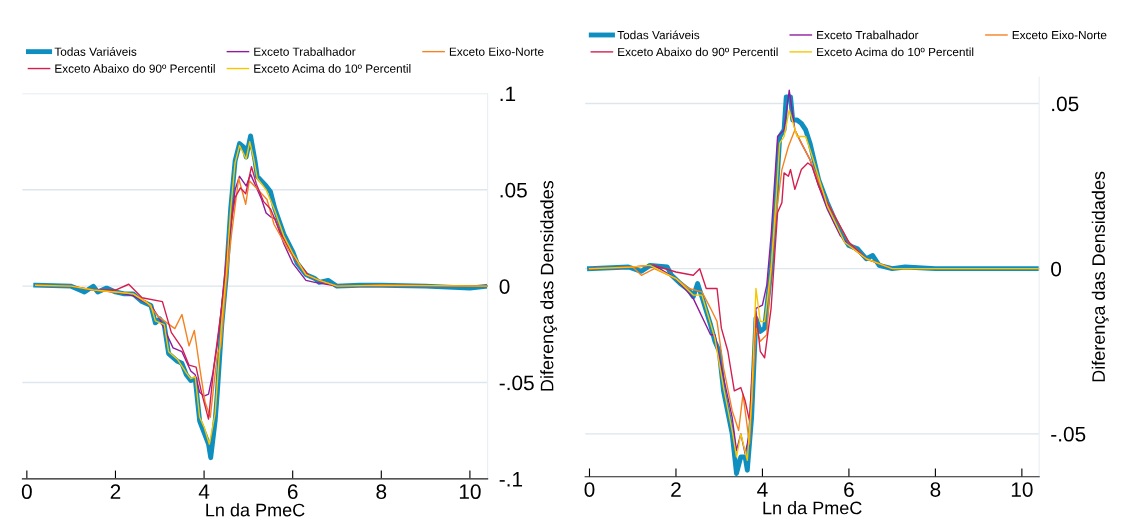 The height and width of the screenshot is (528, 1121). Describe the element at coordinates (508, 93) in the screenshot. I see `y-tick-label: .1` at that location.